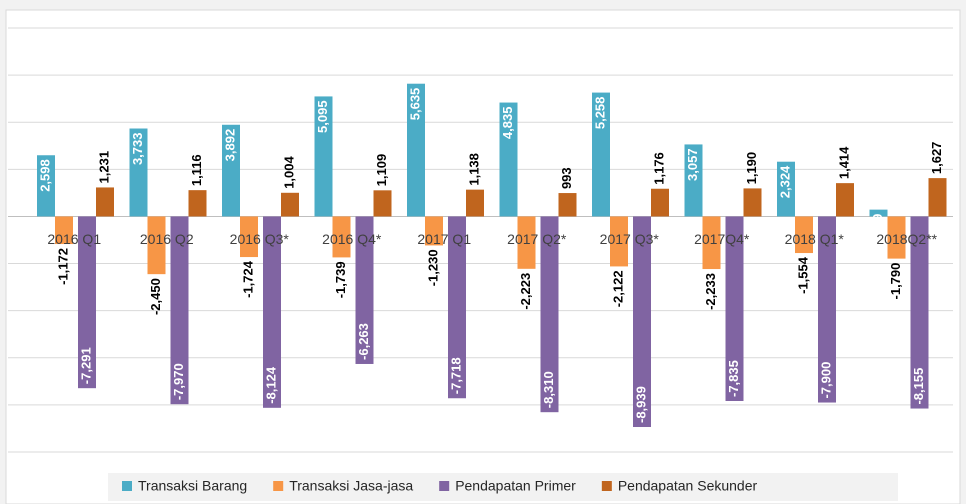 This screenshot has height=504, width=966. Describe the element at coordinates (877, 225) in the screenshot. I see `data-label: 289` at that location.